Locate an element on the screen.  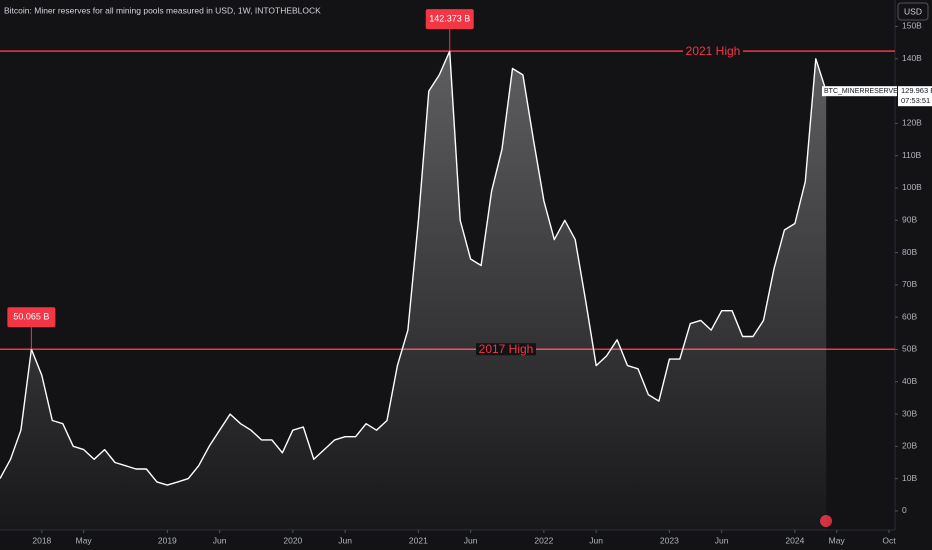
y-tick-label: 60B is located at coordinates (909, 316).